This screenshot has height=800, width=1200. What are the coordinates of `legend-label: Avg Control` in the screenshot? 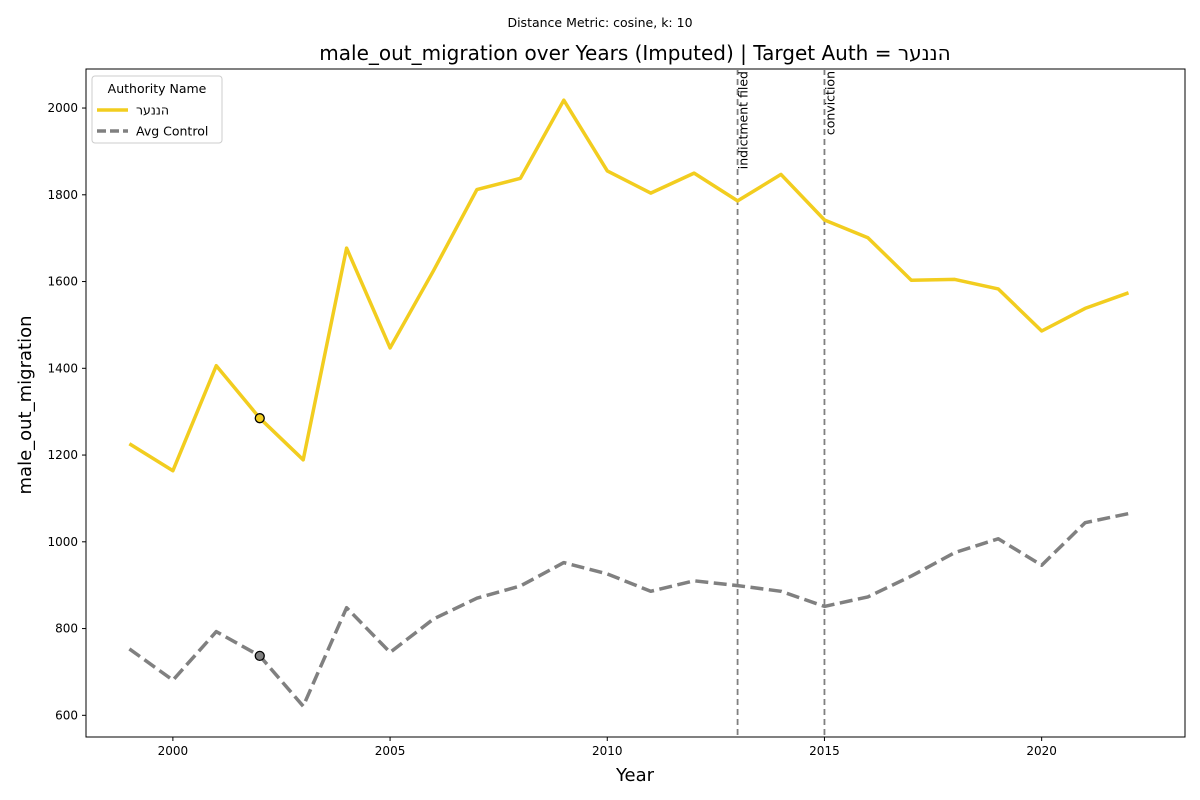 It's located at (172, 131).